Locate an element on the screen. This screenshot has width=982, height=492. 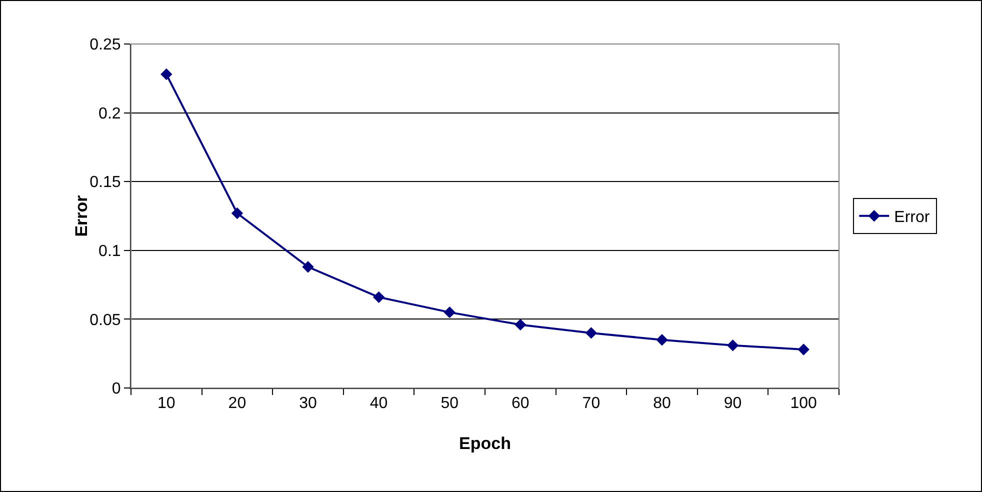
y-tick-label: 0 is located at coordinates (116, 389).